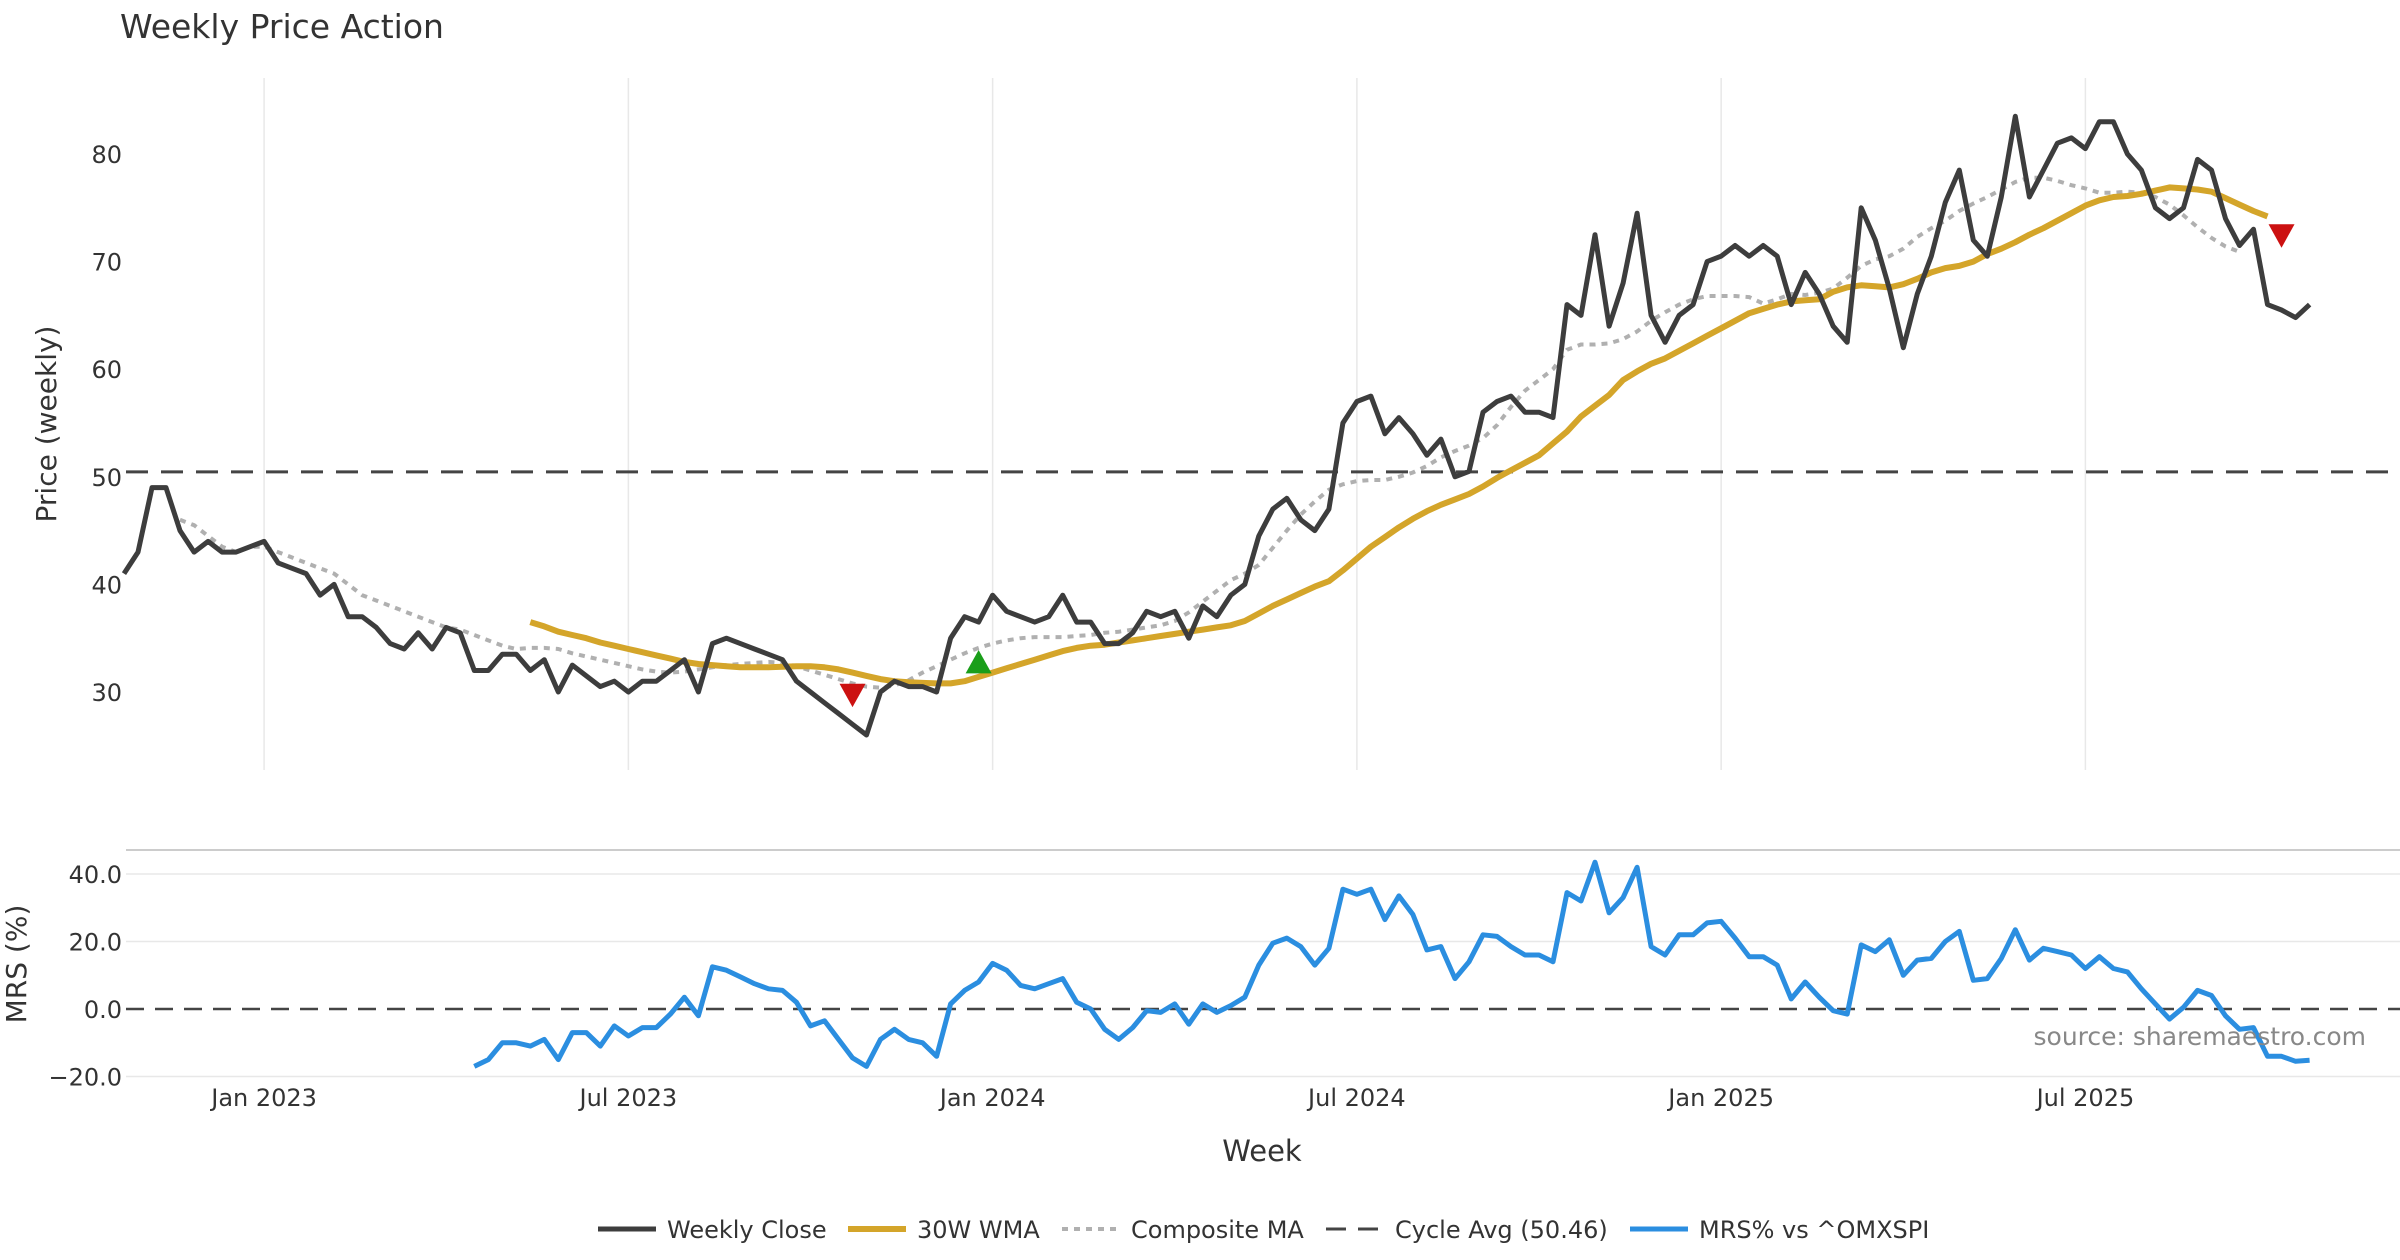  Describe the element at coordinates (282, 26) in the screenshot. I see `chart-title: Weekly Price Action` at that location.